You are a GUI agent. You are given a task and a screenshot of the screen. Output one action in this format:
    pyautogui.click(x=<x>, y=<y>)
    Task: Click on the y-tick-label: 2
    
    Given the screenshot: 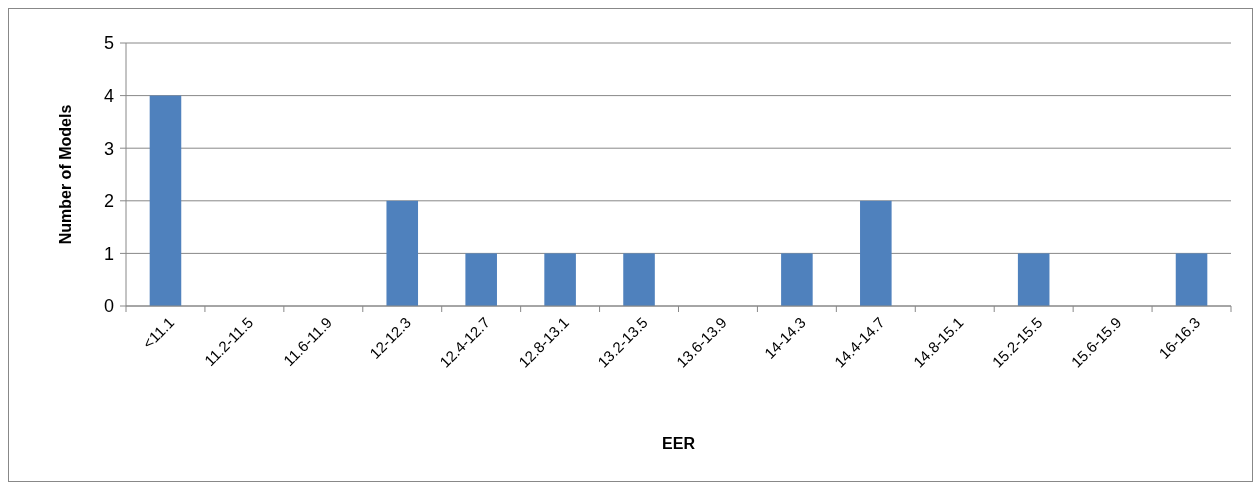 What is the action you would take?
    pyautogui.click(x=108, y=201)
    